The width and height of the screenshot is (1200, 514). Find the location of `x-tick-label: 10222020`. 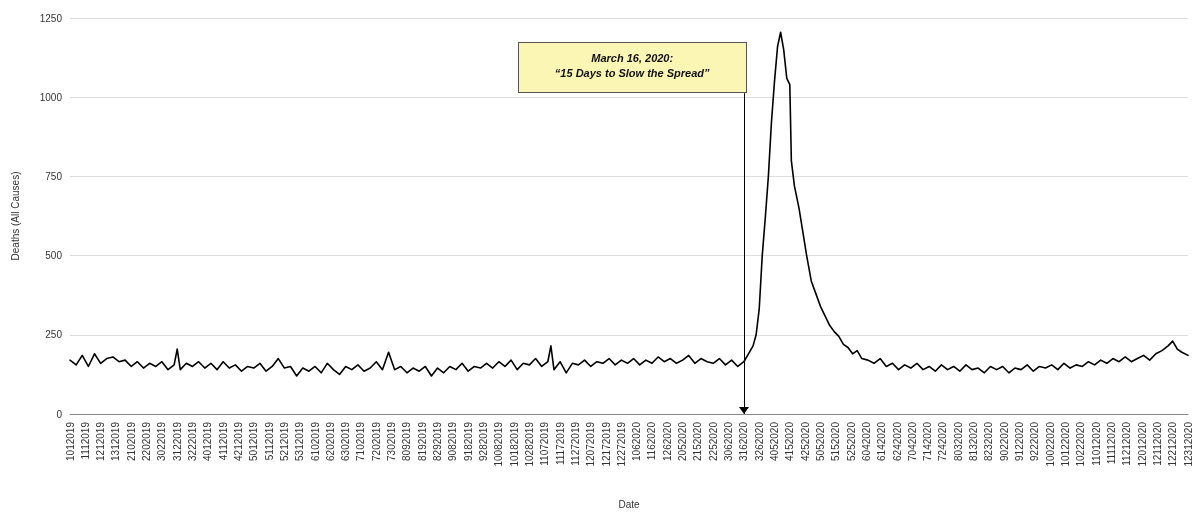

x-tick-label: 10222020 is located at coordinates (1081, 444).